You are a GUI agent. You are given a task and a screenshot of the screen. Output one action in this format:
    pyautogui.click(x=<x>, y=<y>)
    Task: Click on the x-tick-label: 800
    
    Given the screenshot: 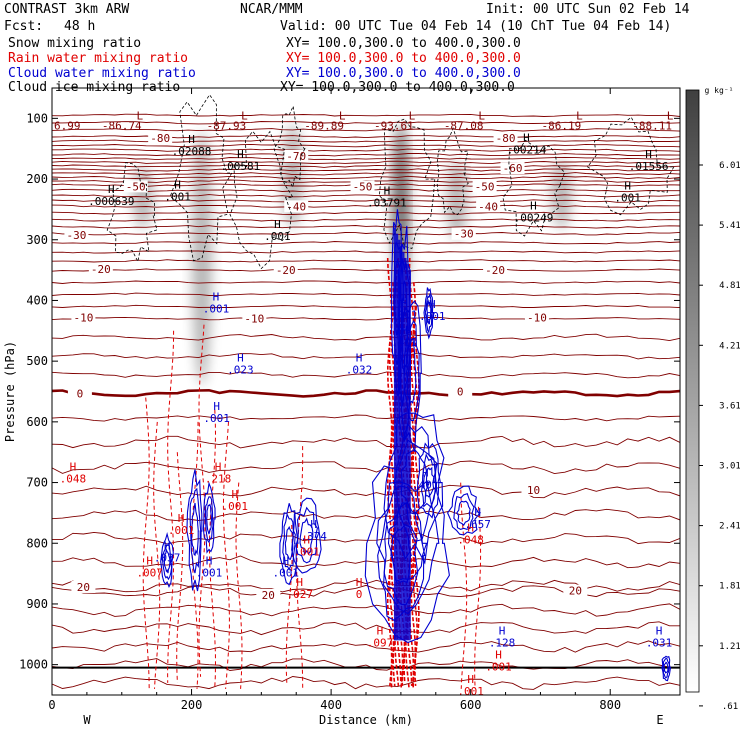 What is the action you would take?
    pyautogui.click(x=610, y=705)
    